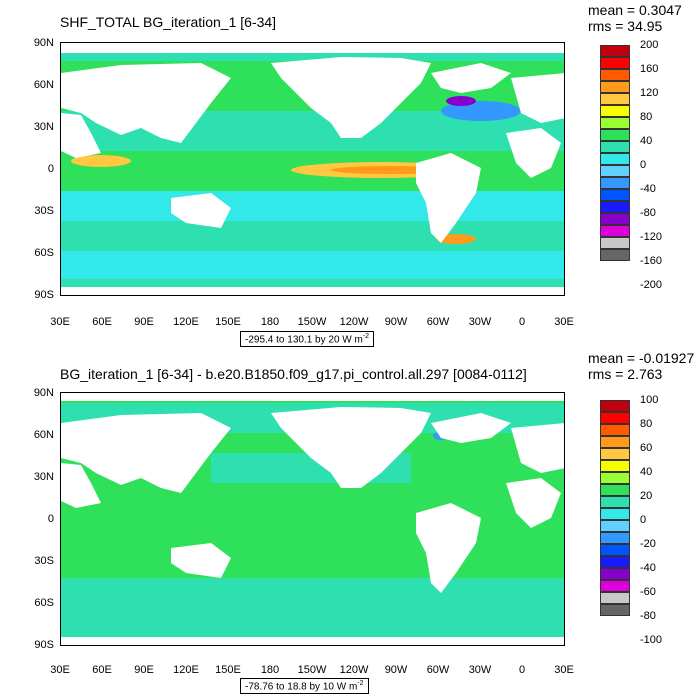 The width and height of the screenshot is (700, 700). What do you see at coordinates (646, 496) in the screenshot?
I see `colorbar-label: 20` at bounding box center [646, 496].